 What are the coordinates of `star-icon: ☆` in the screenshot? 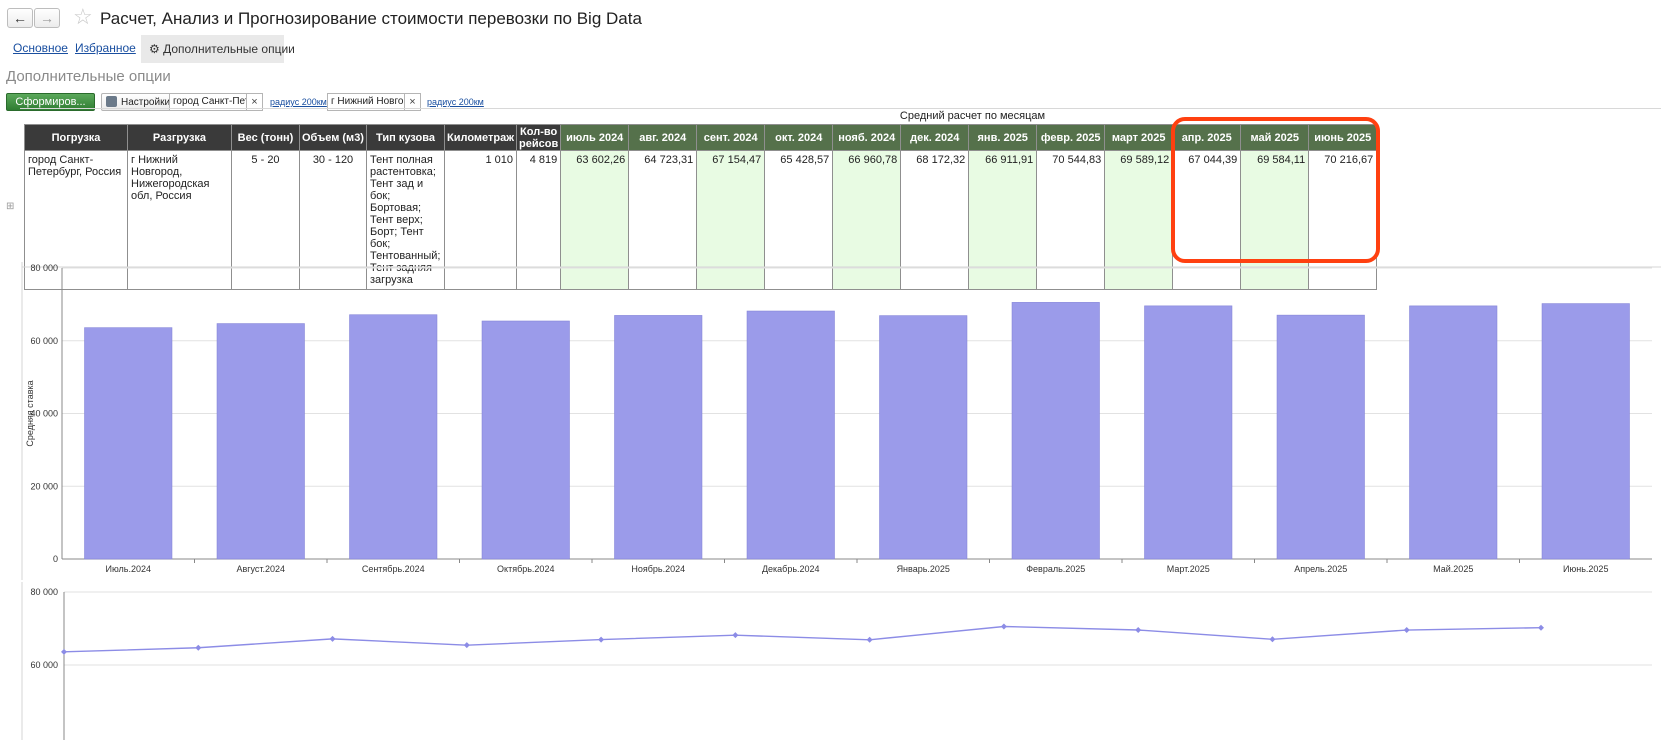 It's located at (83, 16).